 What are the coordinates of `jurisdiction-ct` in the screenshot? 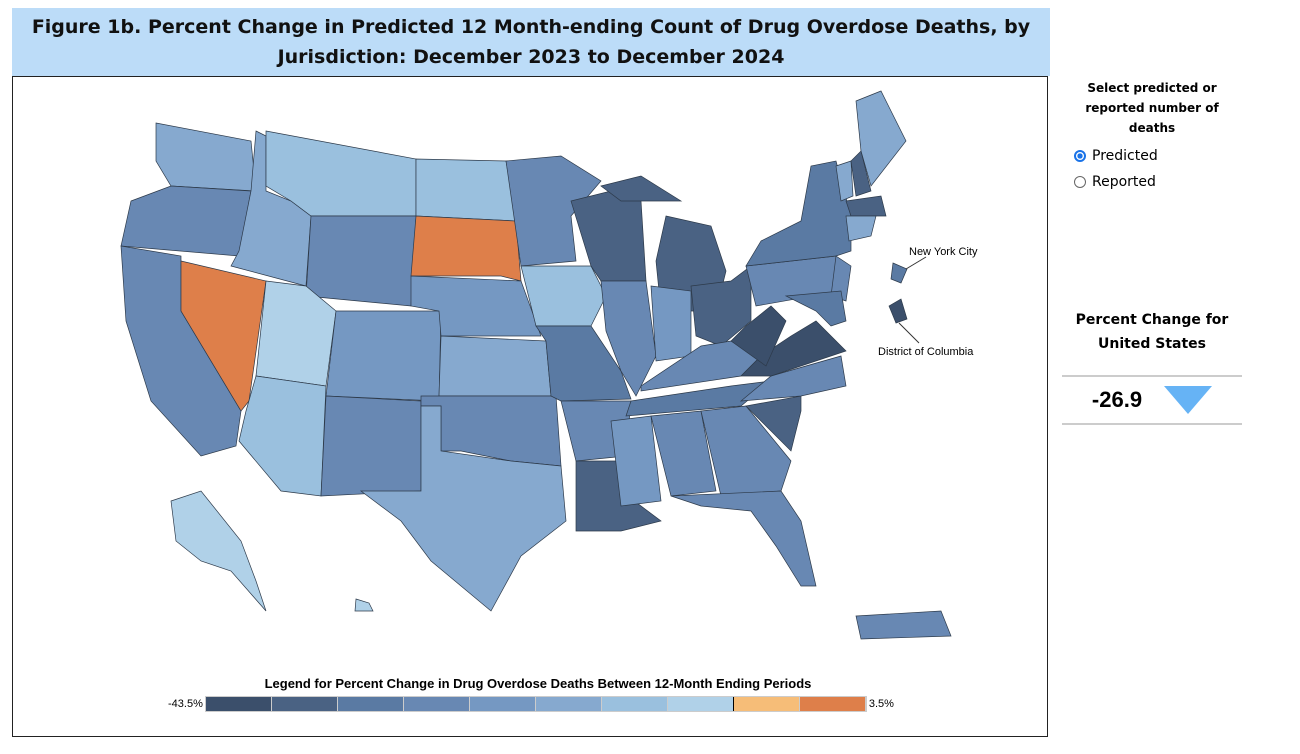 It's located at (861, 228).